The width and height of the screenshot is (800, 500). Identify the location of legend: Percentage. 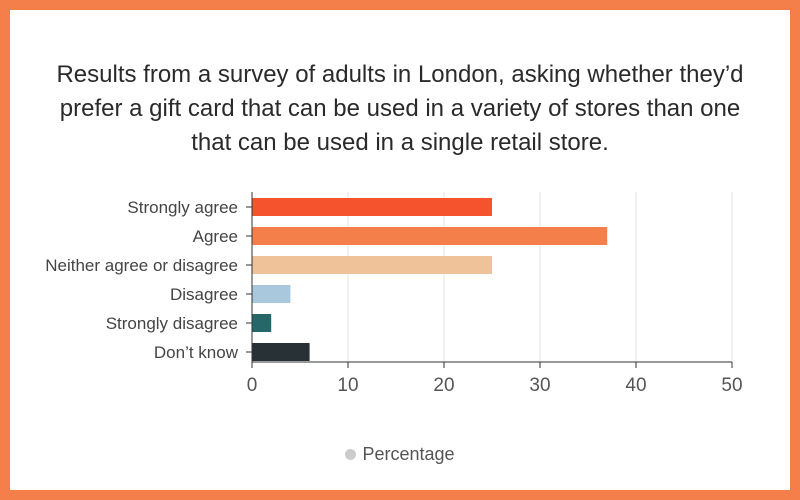
(400, 454).